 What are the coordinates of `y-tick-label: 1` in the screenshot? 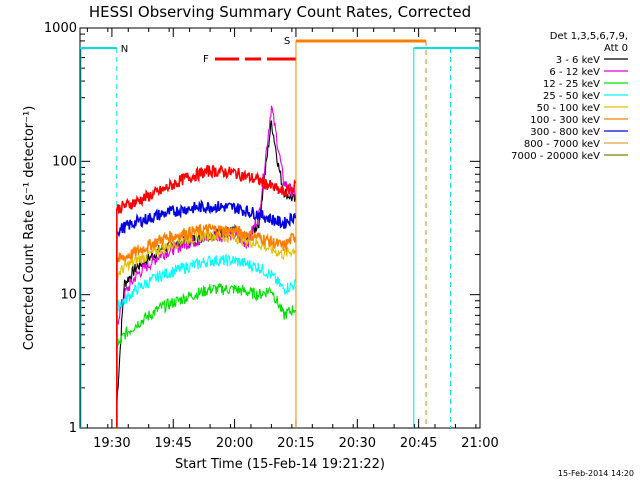 It's located at (73, 428).